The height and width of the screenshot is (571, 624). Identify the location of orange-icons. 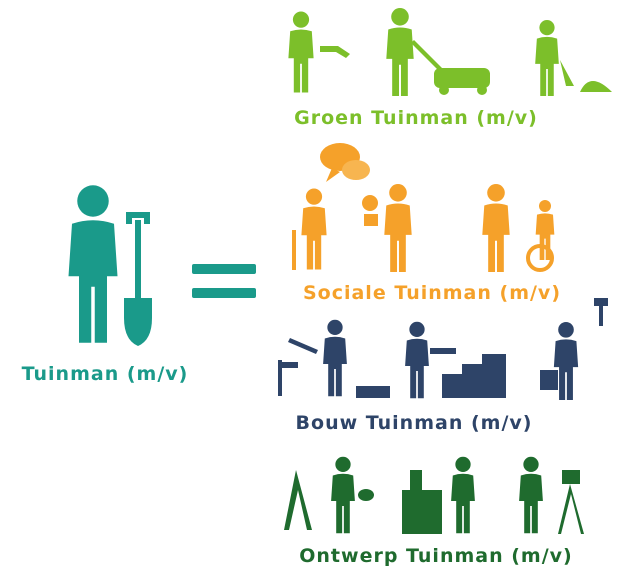
(423, 207).